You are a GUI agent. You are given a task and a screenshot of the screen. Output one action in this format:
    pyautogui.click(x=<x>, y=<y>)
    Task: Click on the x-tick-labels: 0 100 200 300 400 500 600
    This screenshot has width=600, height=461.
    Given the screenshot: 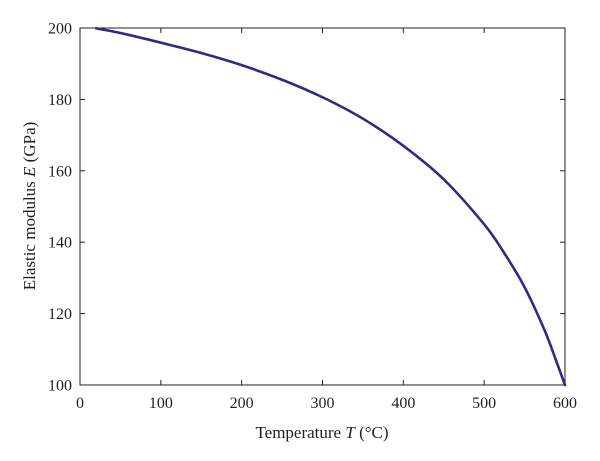 What is the action you would take?
    pyautogui.click(x=326, y=403)
    